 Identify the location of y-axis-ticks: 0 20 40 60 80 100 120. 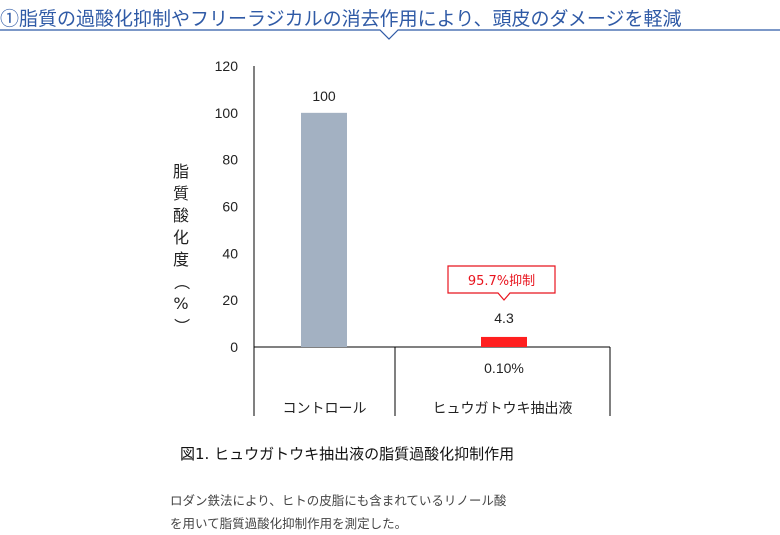
(227, 206).